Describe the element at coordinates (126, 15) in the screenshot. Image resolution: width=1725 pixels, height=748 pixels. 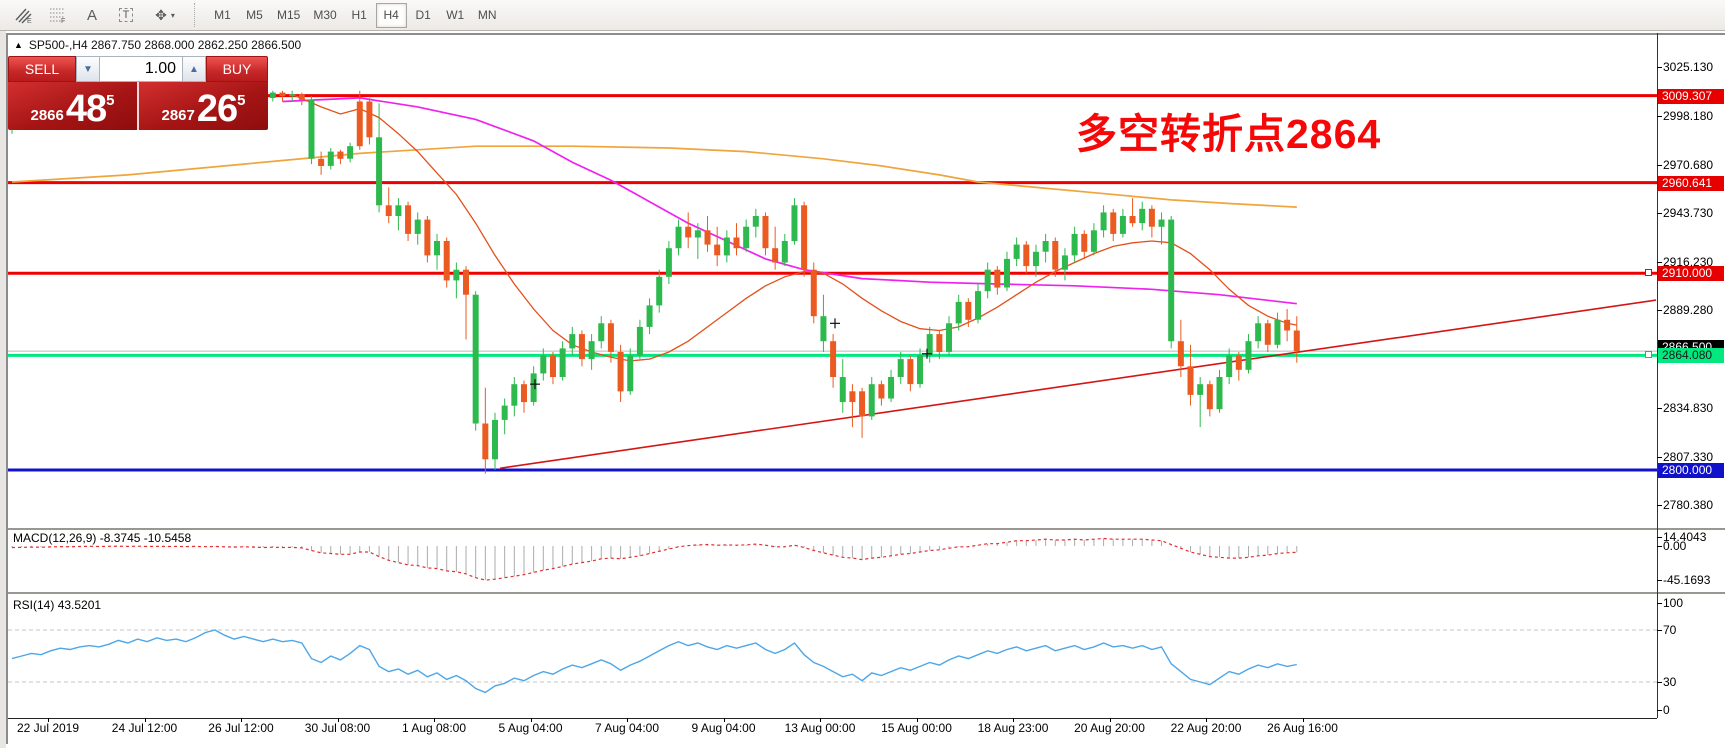
I see `text-label-icon: T` at that location.